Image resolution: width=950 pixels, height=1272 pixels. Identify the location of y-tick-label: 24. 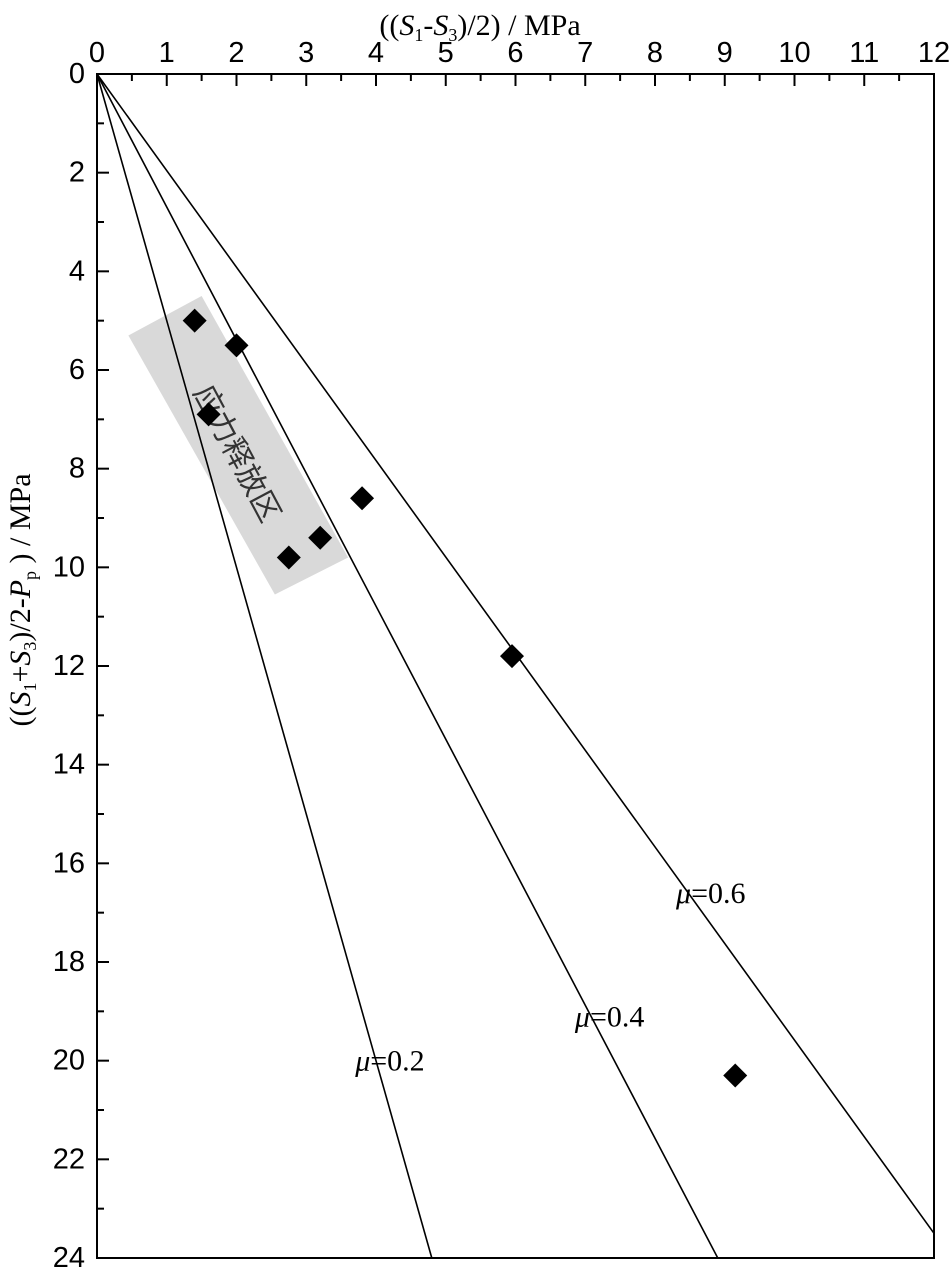
(69, 1257).